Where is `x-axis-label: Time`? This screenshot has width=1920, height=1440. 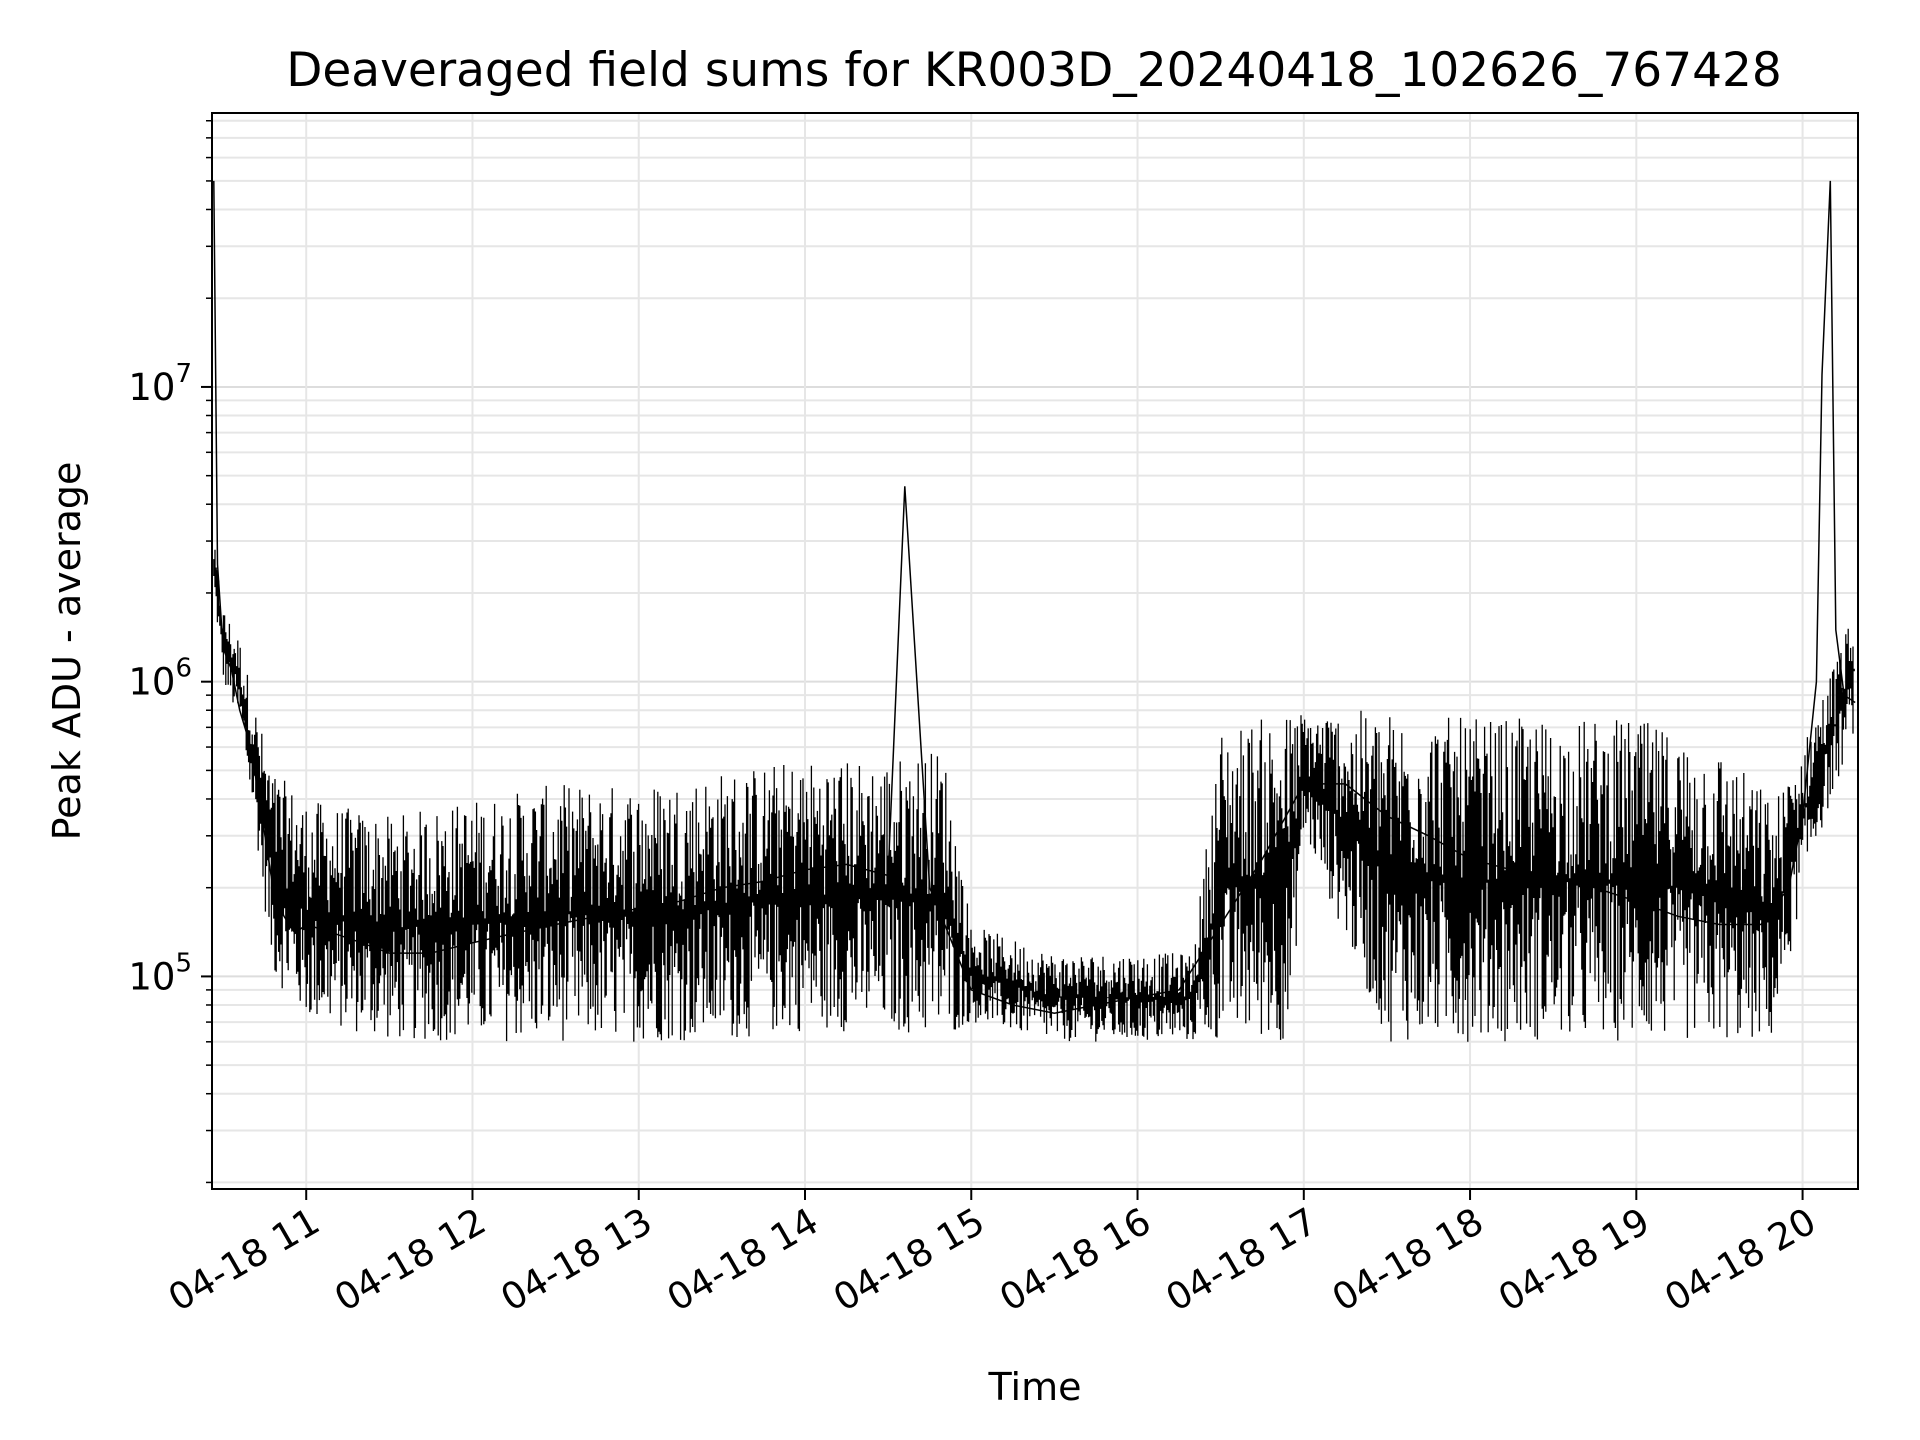
x-axis-label: Time is located at coordinates (1035, 1387).